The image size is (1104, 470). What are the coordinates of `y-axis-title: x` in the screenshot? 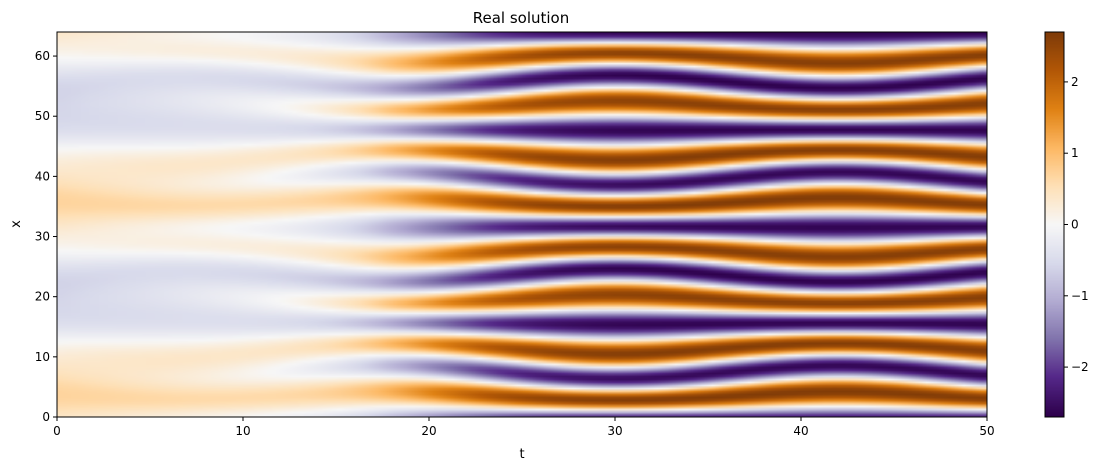 It's located at (16, 224).